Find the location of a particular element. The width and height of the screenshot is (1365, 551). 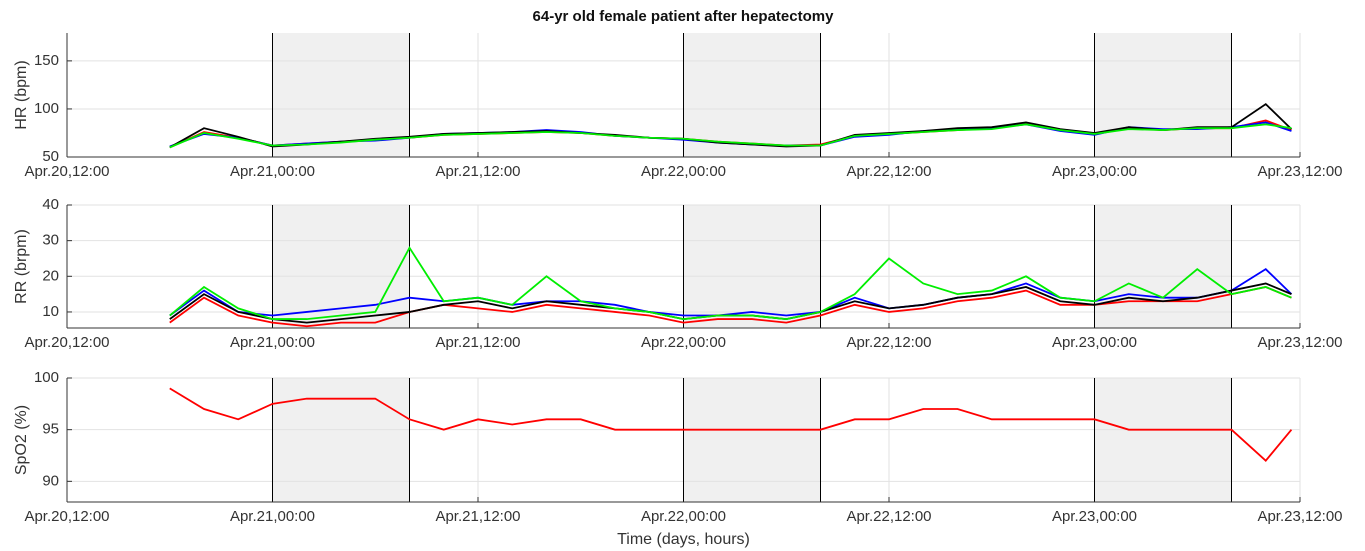

y-tick-label: 40 is located at coordinates (50, 204).